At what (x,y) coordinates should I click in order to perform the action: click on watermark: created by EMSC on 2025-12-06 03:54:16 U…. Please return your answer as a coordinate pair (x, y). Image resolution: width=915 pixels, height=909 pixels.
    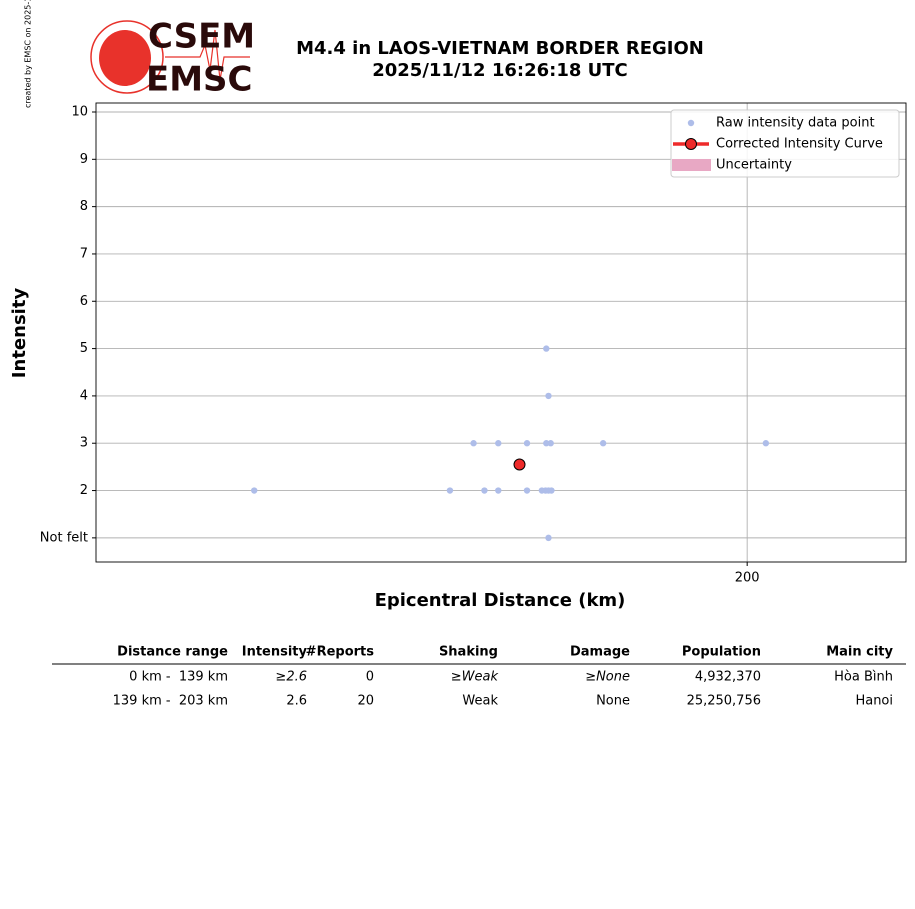
    Looking at the image, I should click on (28, 54).